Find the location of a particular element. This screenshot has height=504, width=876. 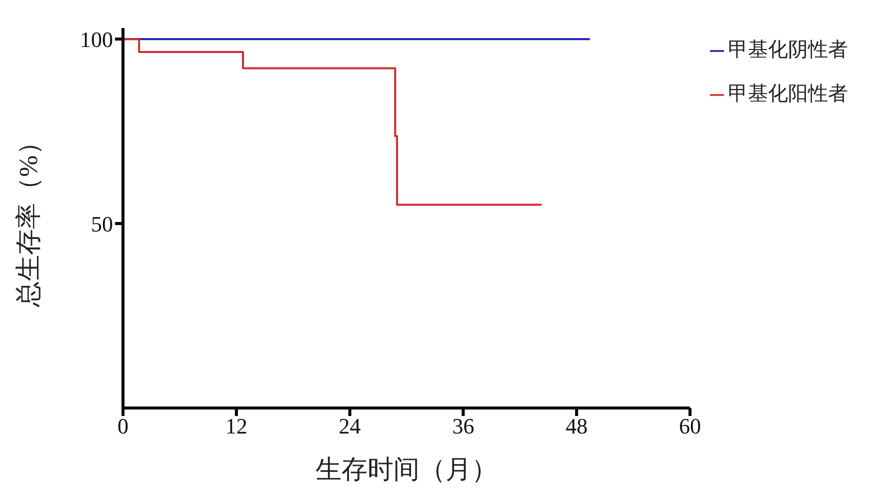

x-tick-label: 0 is located at coordinates (123, 426).